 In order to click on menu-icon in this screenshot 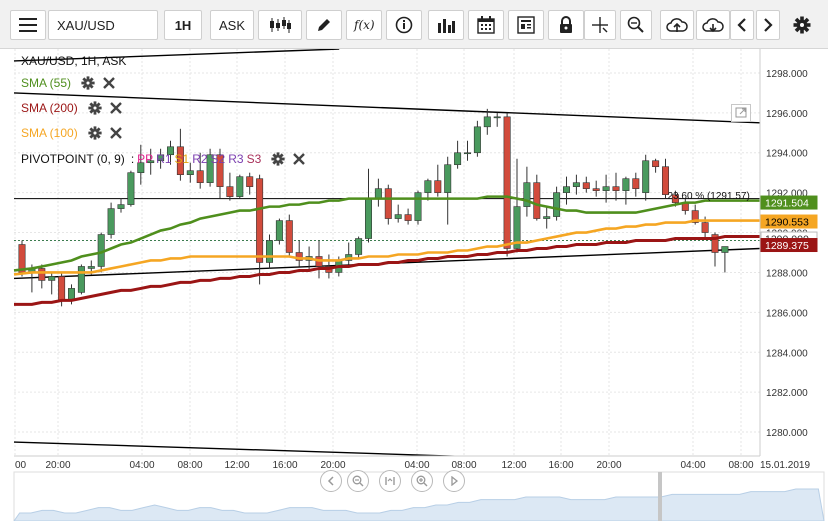, I will do `click(28, 25)`.